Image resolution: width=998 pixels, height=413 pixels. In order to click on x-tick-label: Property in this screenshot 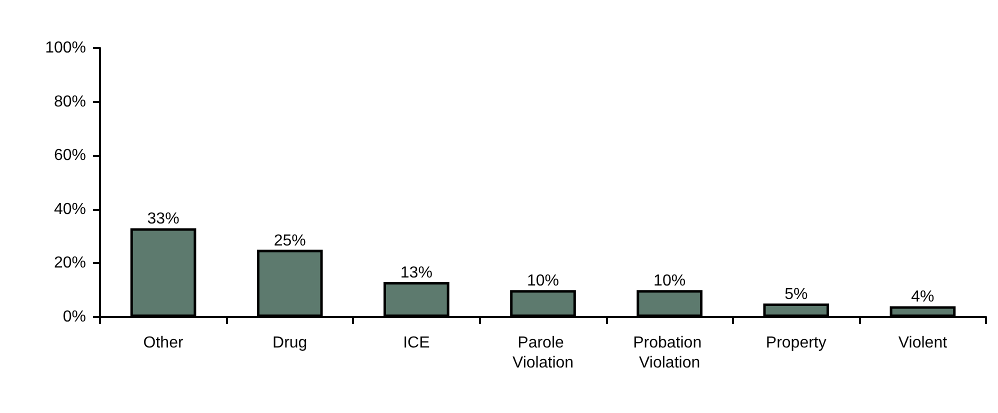, I will do `click(796, 343)`.